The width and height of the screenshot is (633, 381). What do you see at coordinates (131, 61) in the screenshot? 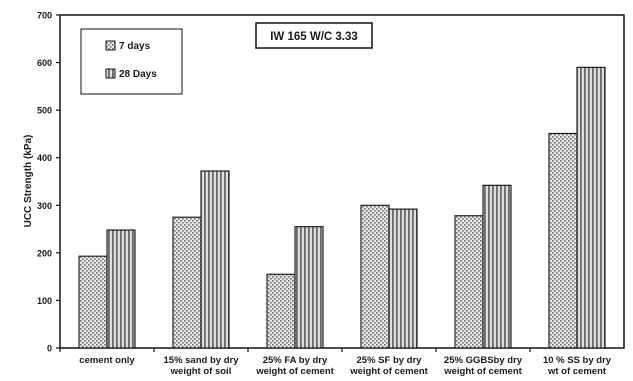
I see `legend: 7 days 28 Days` at bounding box center [131, 61].